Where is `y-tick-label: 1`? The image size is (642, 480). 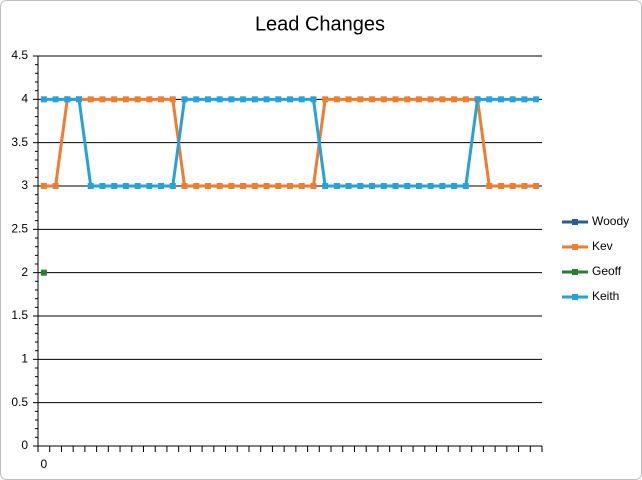 y-tick-label: 1 is located at coordinates (24, 359).